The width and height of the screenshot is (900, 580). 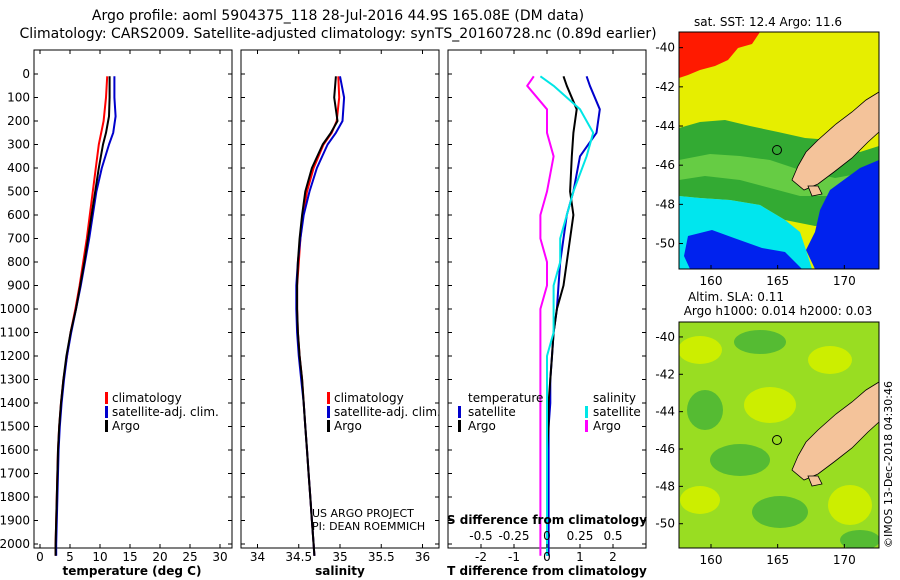 I want to click on depth-tick-label: 1400, so click(x=15, y=403).